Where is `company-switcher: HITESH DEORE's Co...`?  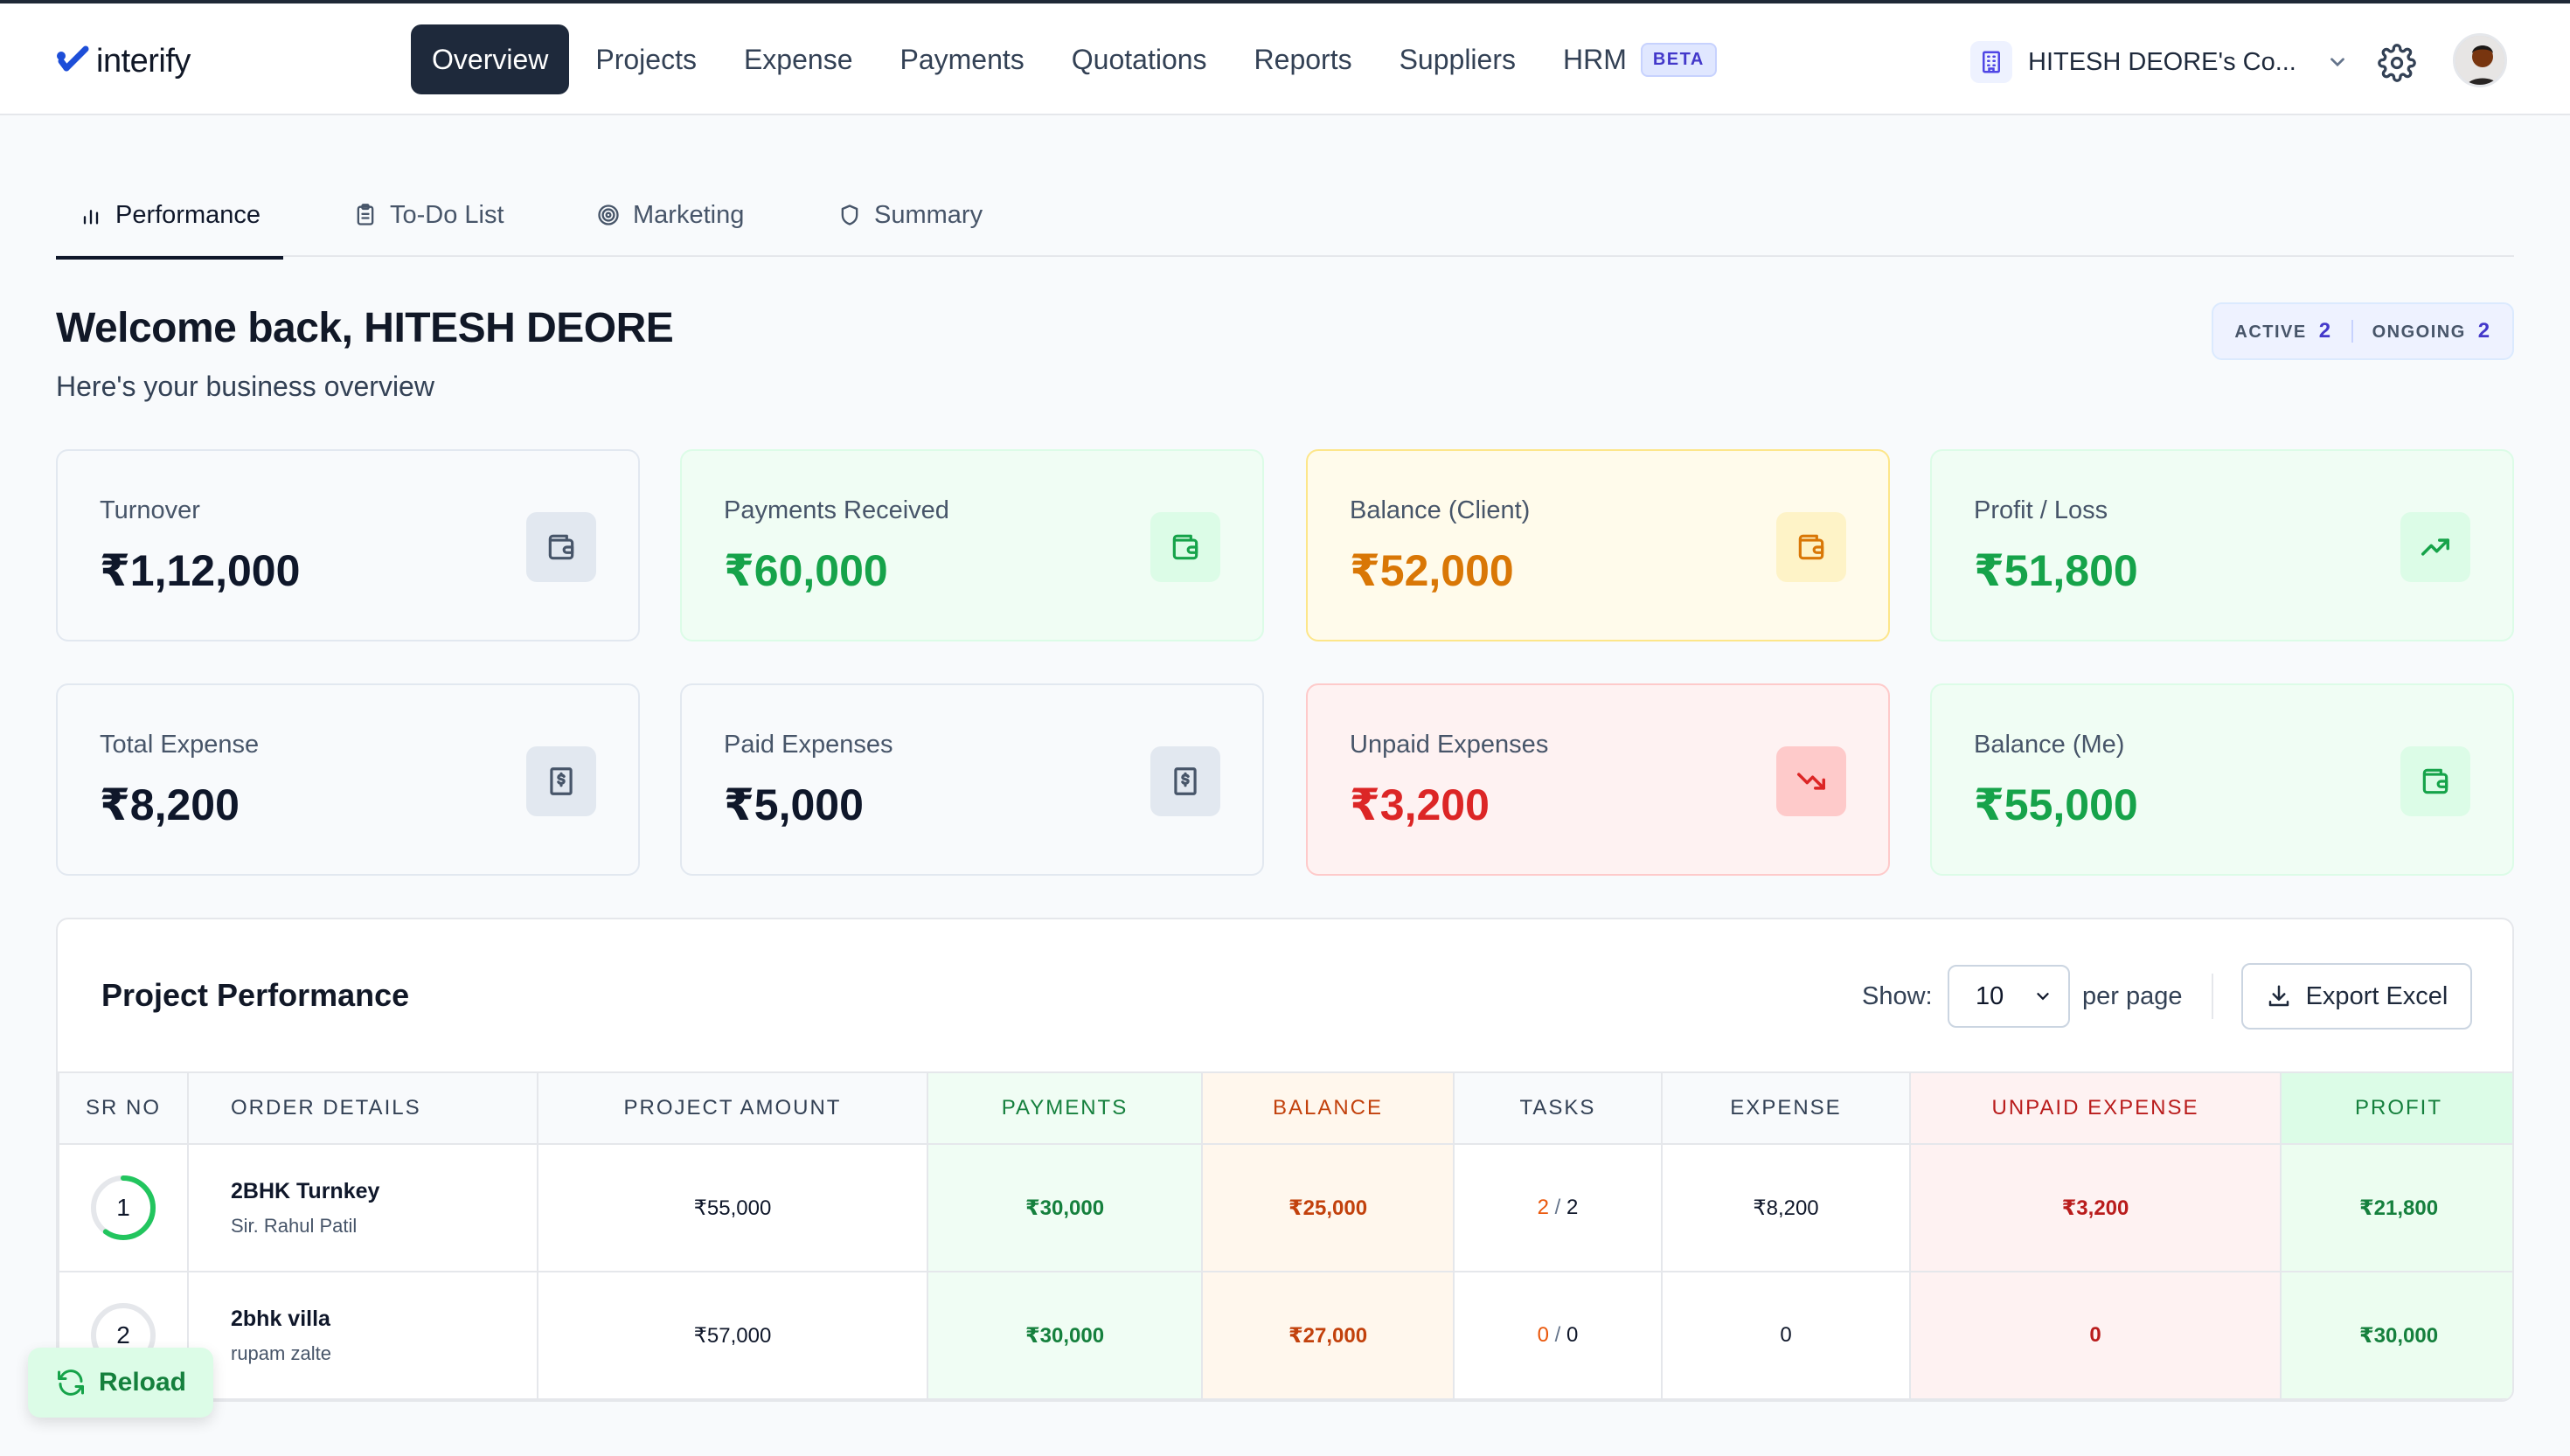
company-switcher: HITESH DEORE's Co... is located at coordinates (2159, 62).